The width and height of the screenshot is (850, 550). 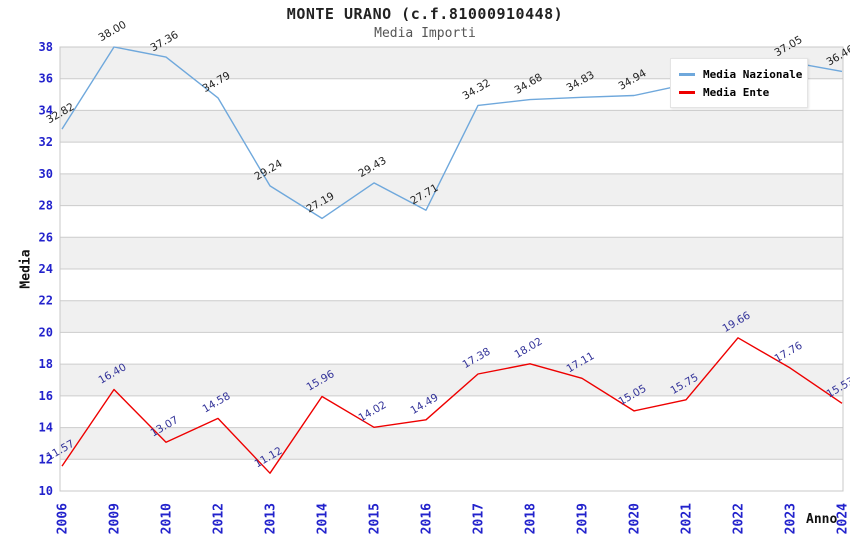 I want to click on x-tick-label: 2013, so click(x=271, y=518).